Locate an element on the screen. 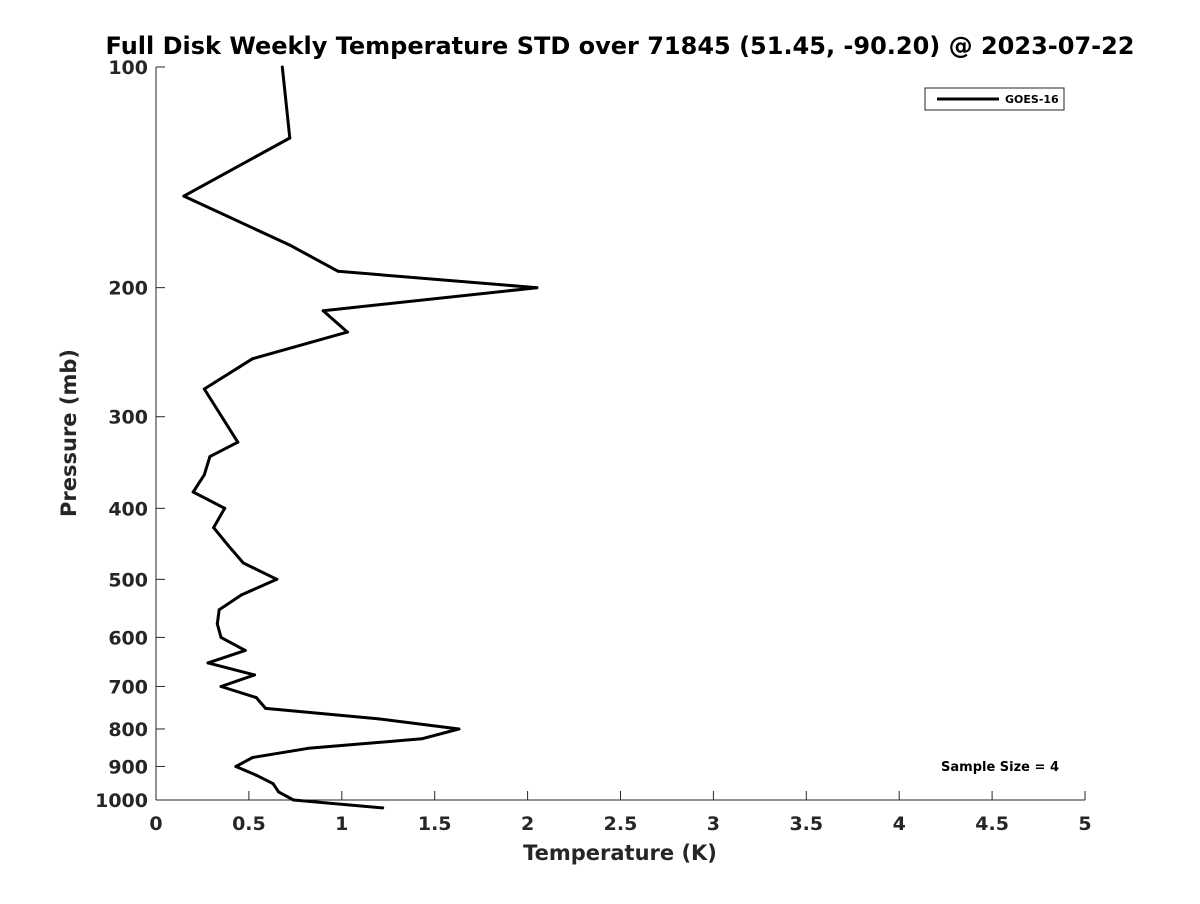 This screenshot has height=904, width=1200. x-tick-label: 0 is located at coordinates (155, 824).